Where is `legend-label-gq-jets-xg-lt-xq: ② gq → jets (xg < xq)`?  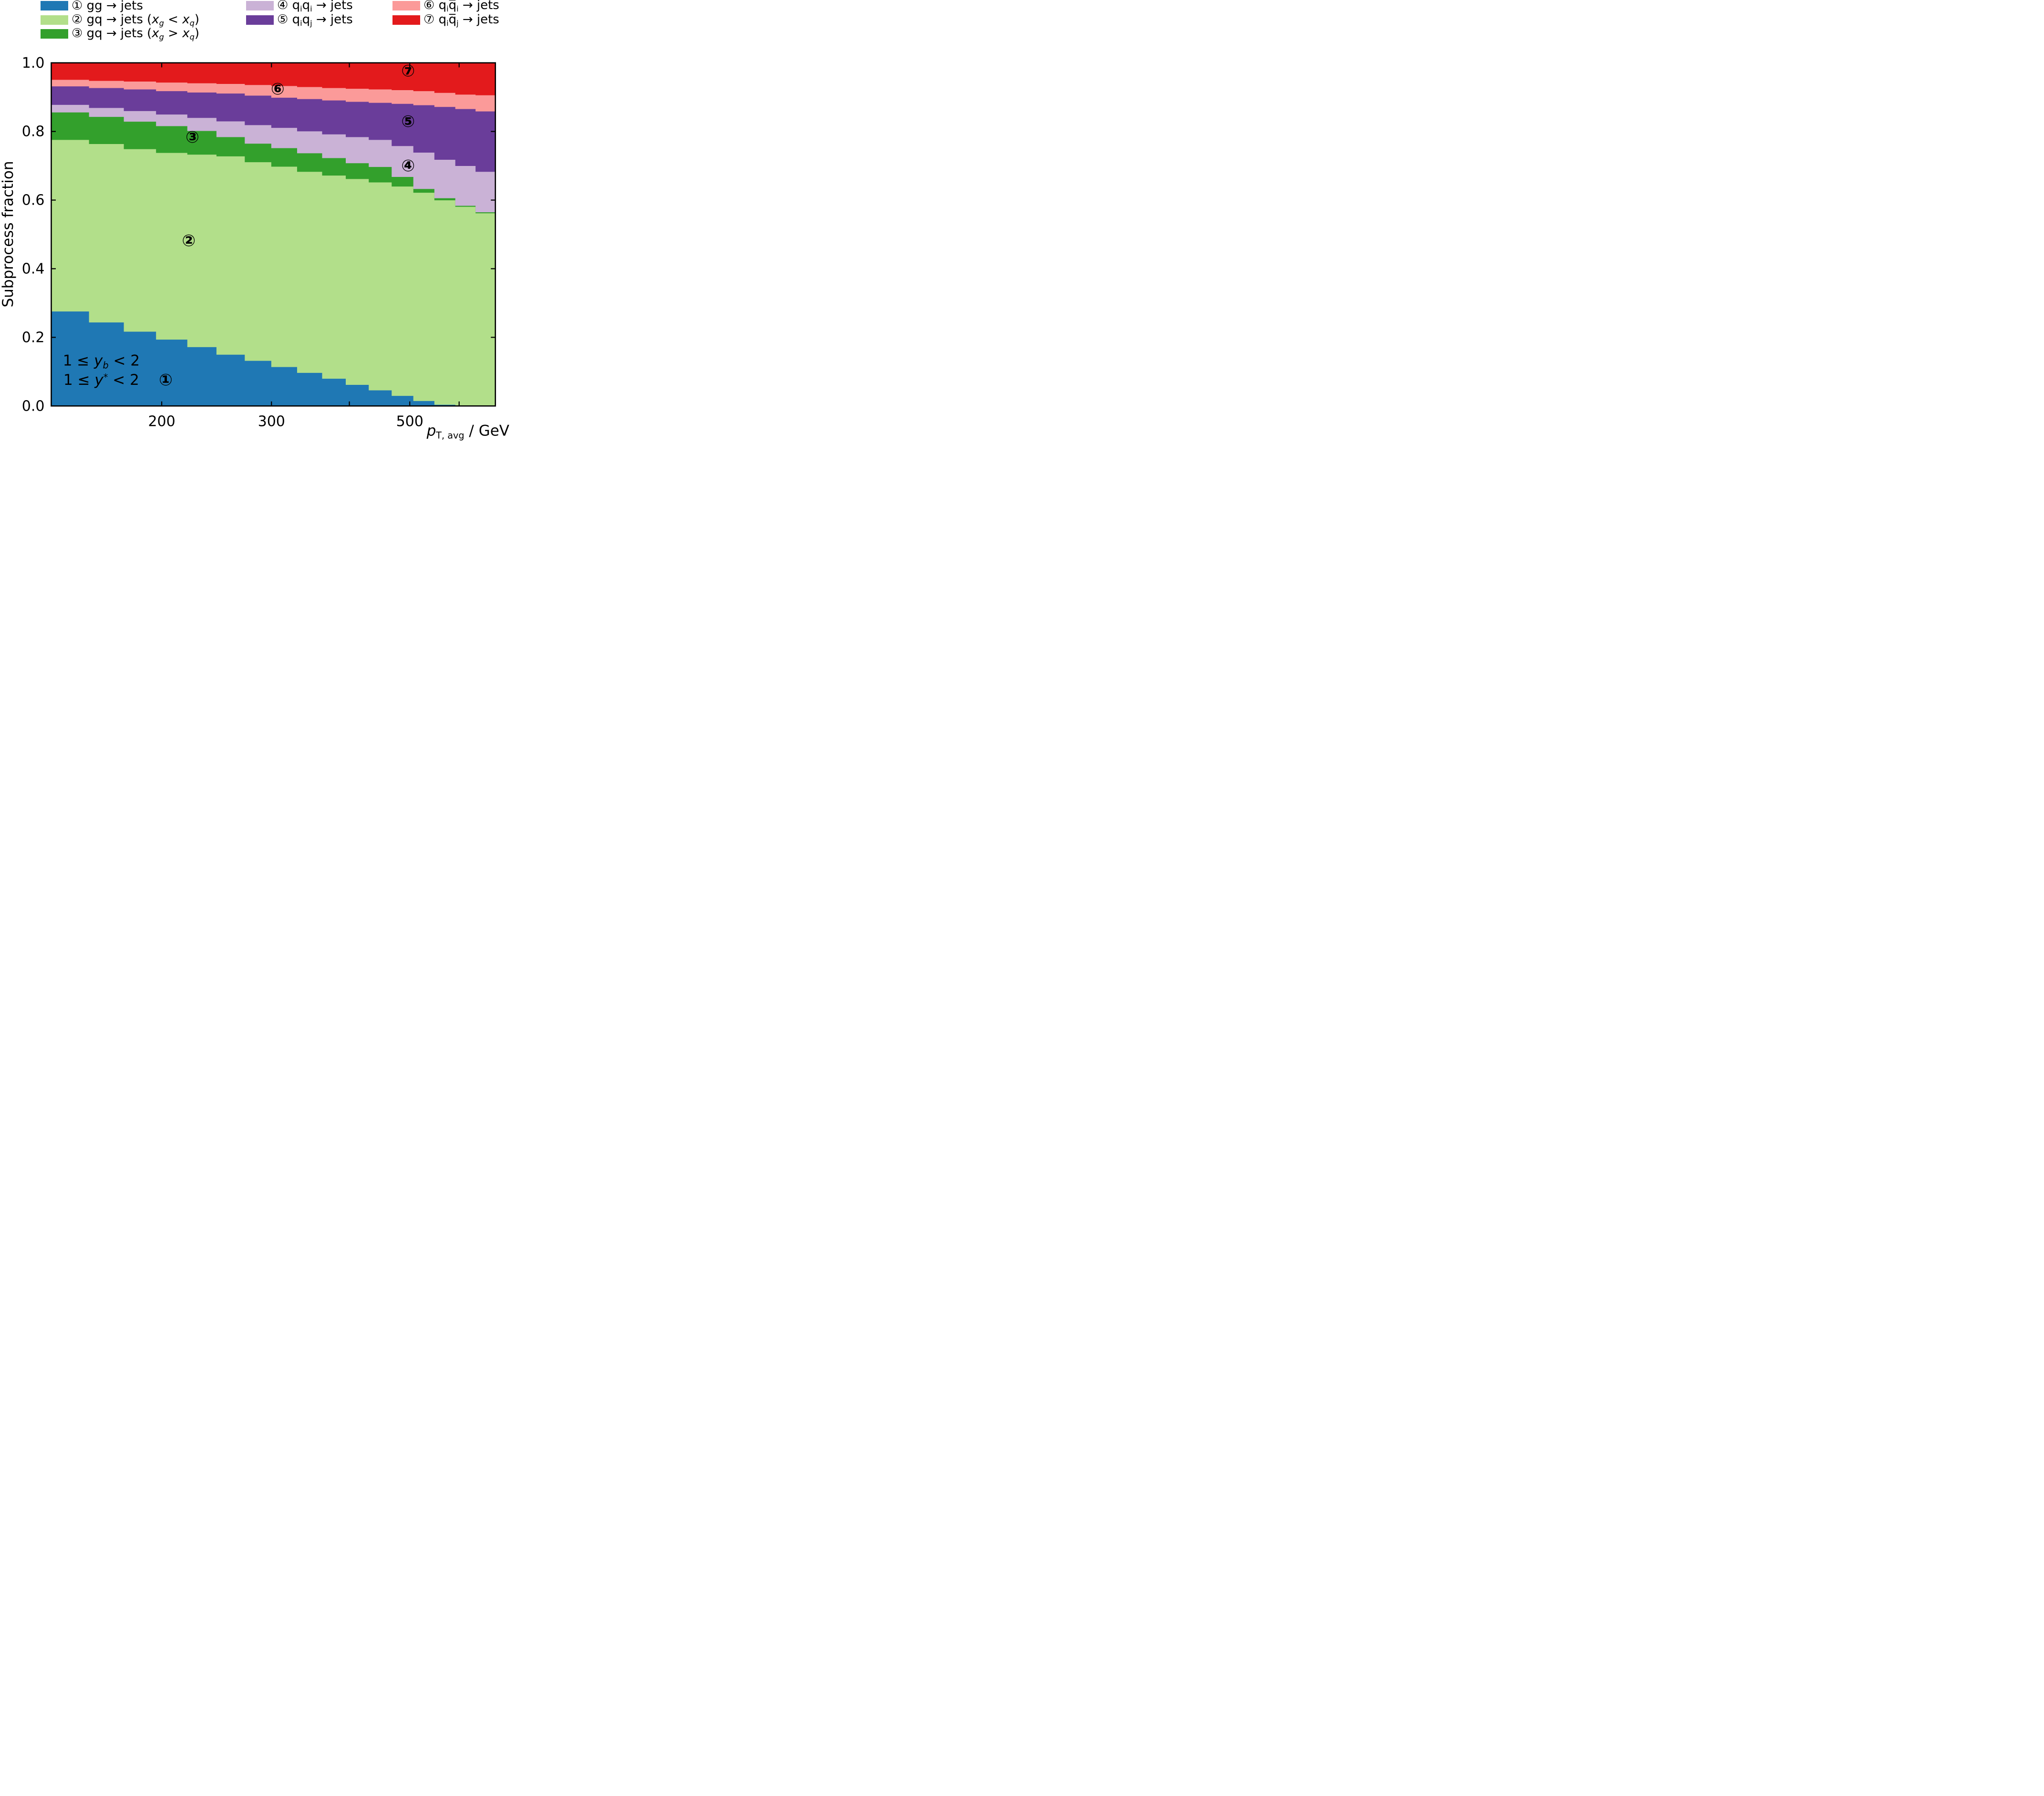 legend-label-gq-jets-xg-lt-xq: ② gq → jets (xg < xq) is located at coordinates (135, 20).